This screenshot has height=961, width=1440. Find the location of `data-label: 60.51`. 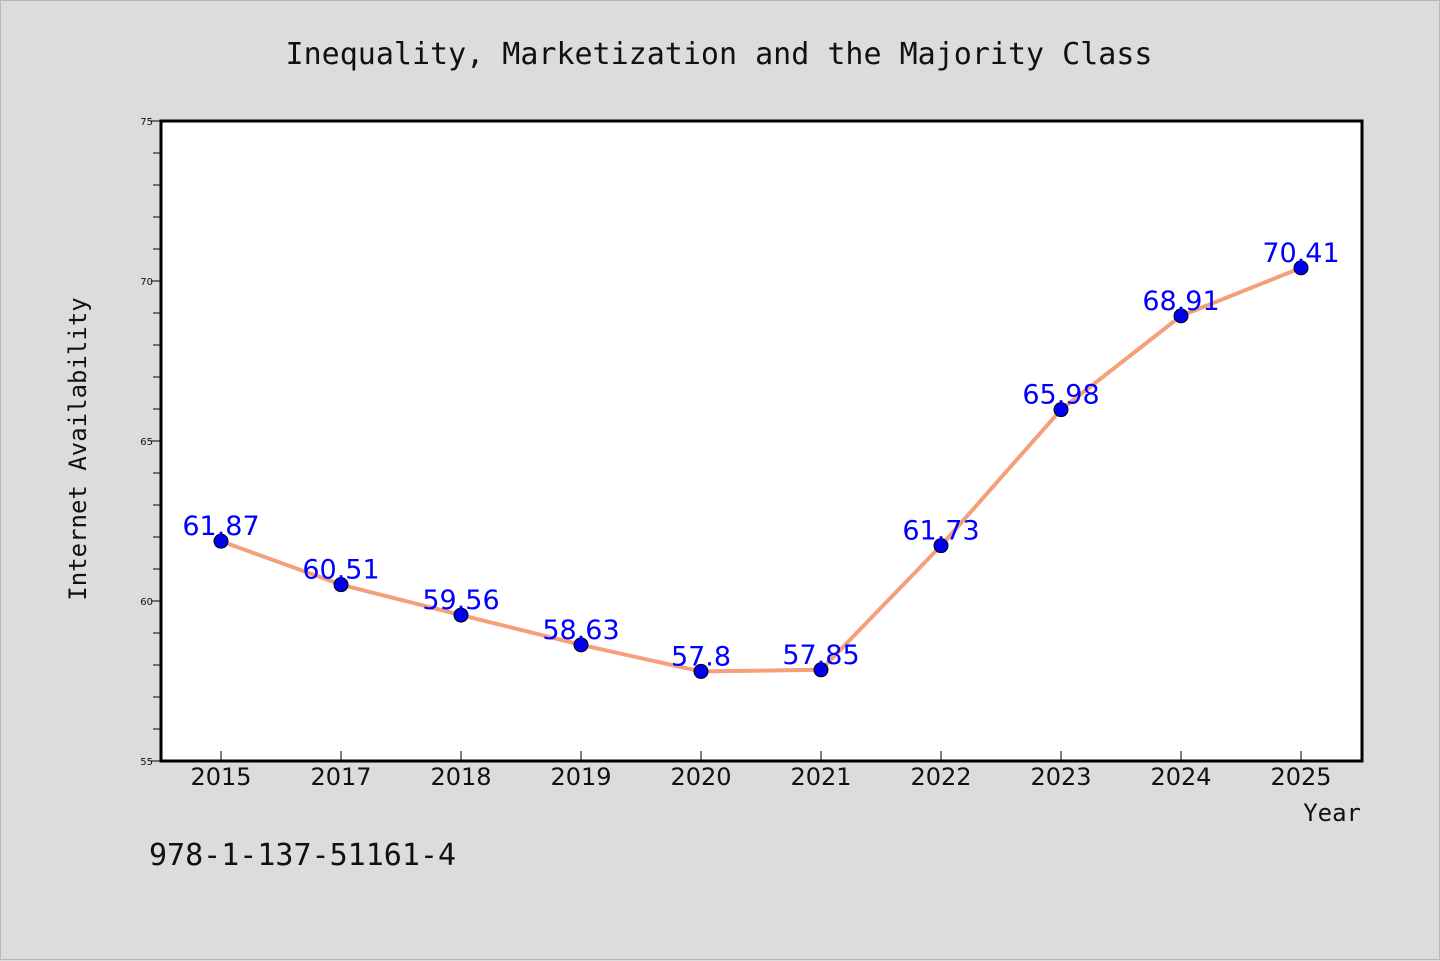

data-label: 60.51 is located at coordinates (340, 570).